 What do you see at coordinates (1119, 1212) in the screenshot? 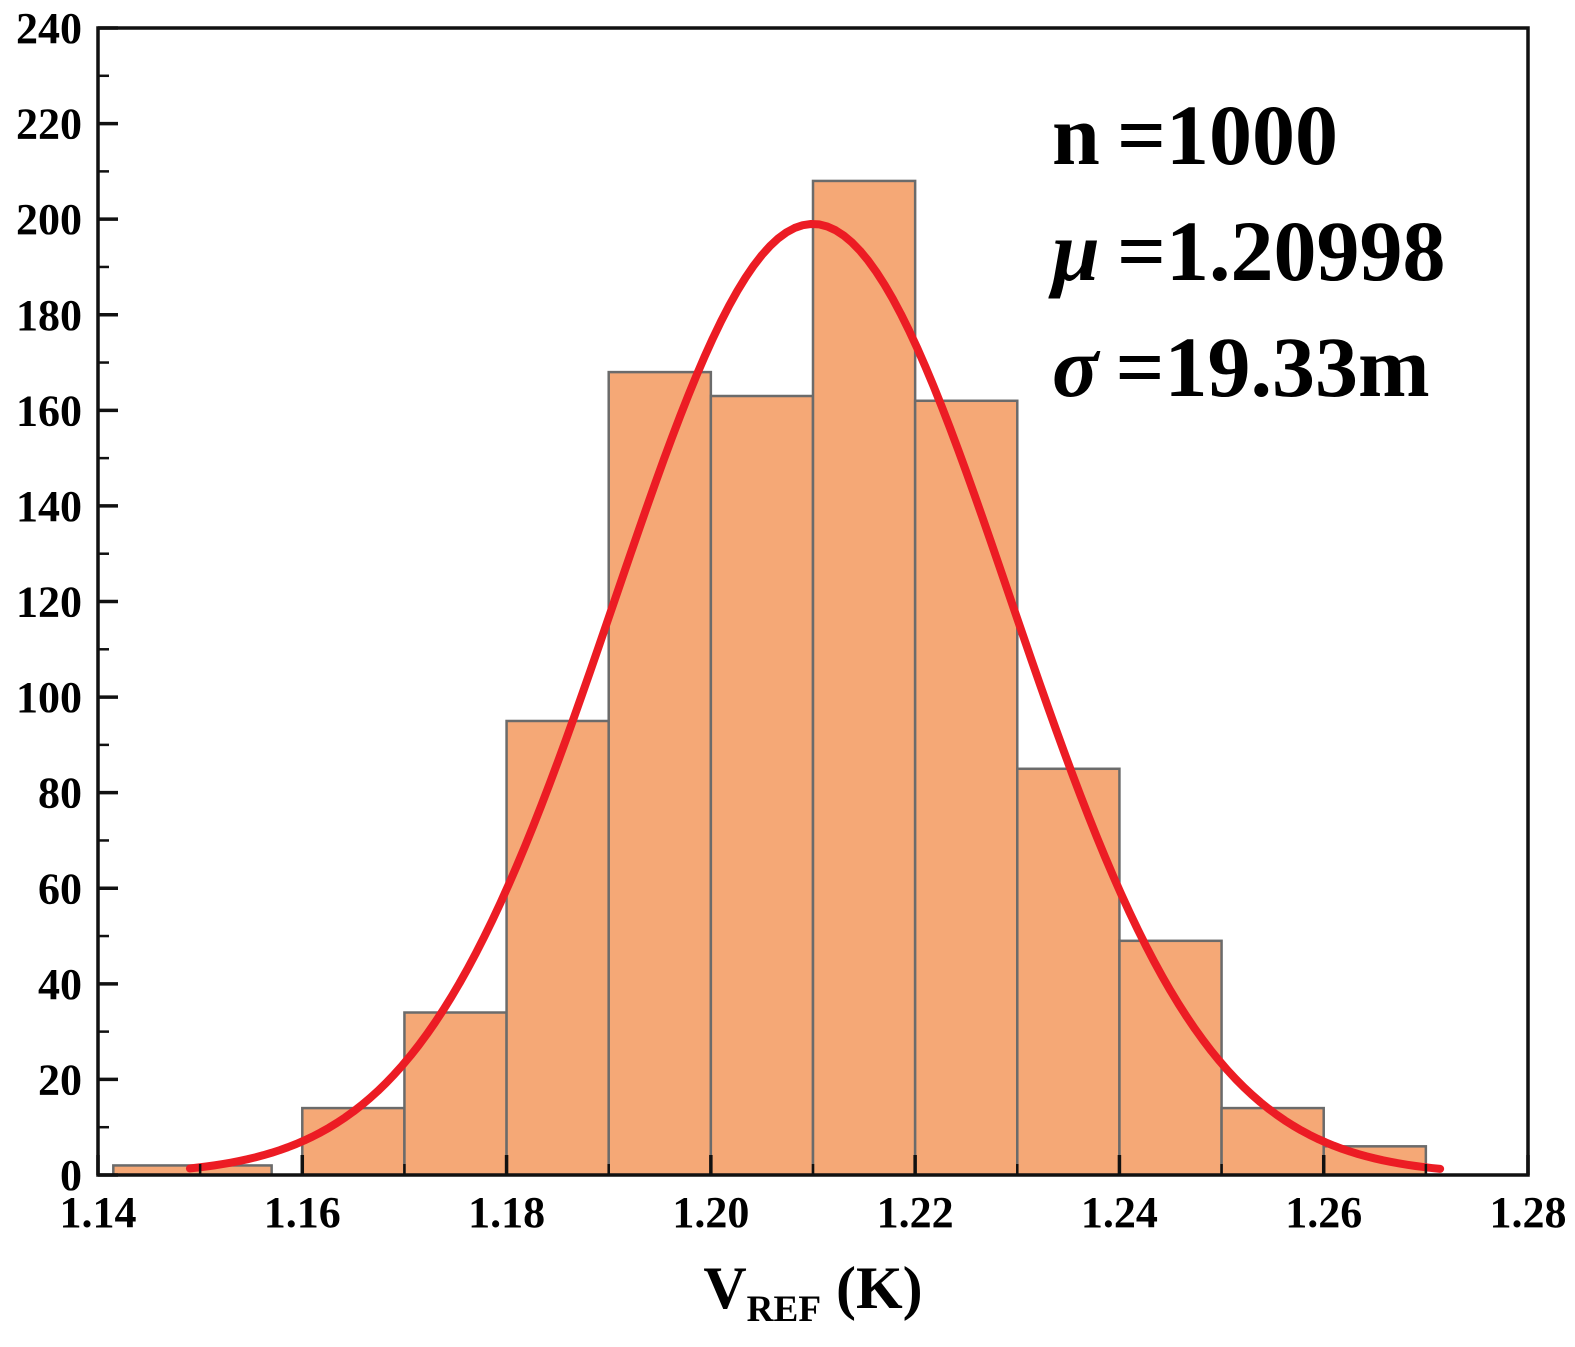
I see `x-tick-label: 1.24` at bounding box center [1119, 1212].